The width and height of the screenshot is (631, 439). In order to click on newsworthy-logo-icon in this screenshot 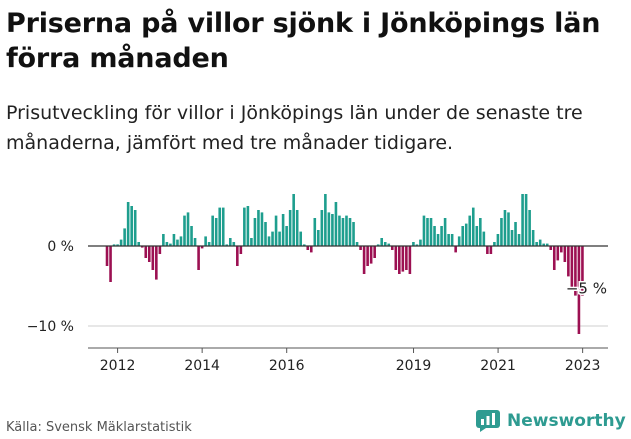, I will do `click(488, 421)`.